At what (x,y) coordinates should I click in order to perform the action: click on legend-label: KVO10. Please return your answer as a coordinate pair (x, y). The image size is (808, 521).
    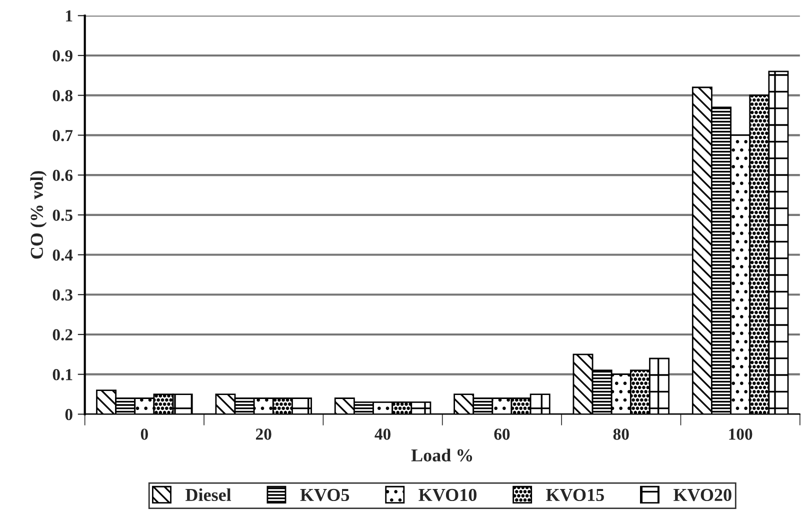
    Looking at the image, I should click on (447, 495).